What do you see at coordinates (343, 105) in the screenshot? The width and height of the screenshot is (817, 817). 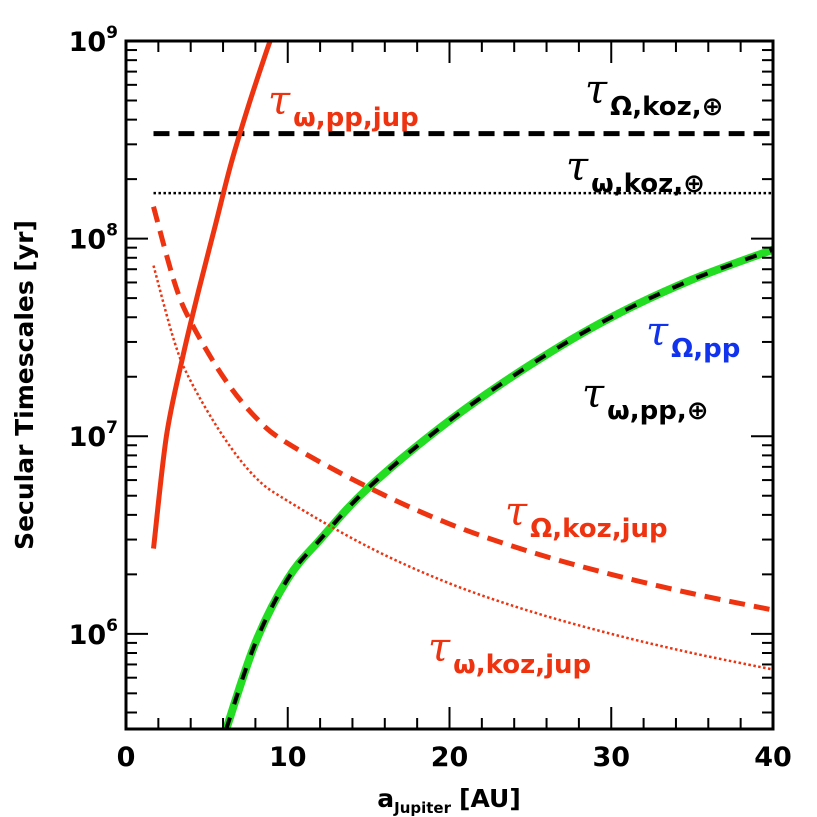 I see `annotation-omega_pp_jup: τ ω,pp,jup` at bounding box center [343, 105].